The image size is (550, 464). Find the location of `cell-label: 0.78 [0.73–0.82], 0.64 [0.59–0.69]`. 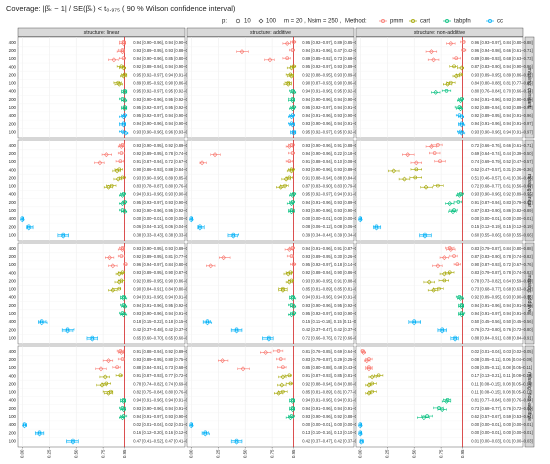

cell-label: 0.78 [0.73–0.82], 0.64 [0.59–0.69] is located at coordinates (501, 280).